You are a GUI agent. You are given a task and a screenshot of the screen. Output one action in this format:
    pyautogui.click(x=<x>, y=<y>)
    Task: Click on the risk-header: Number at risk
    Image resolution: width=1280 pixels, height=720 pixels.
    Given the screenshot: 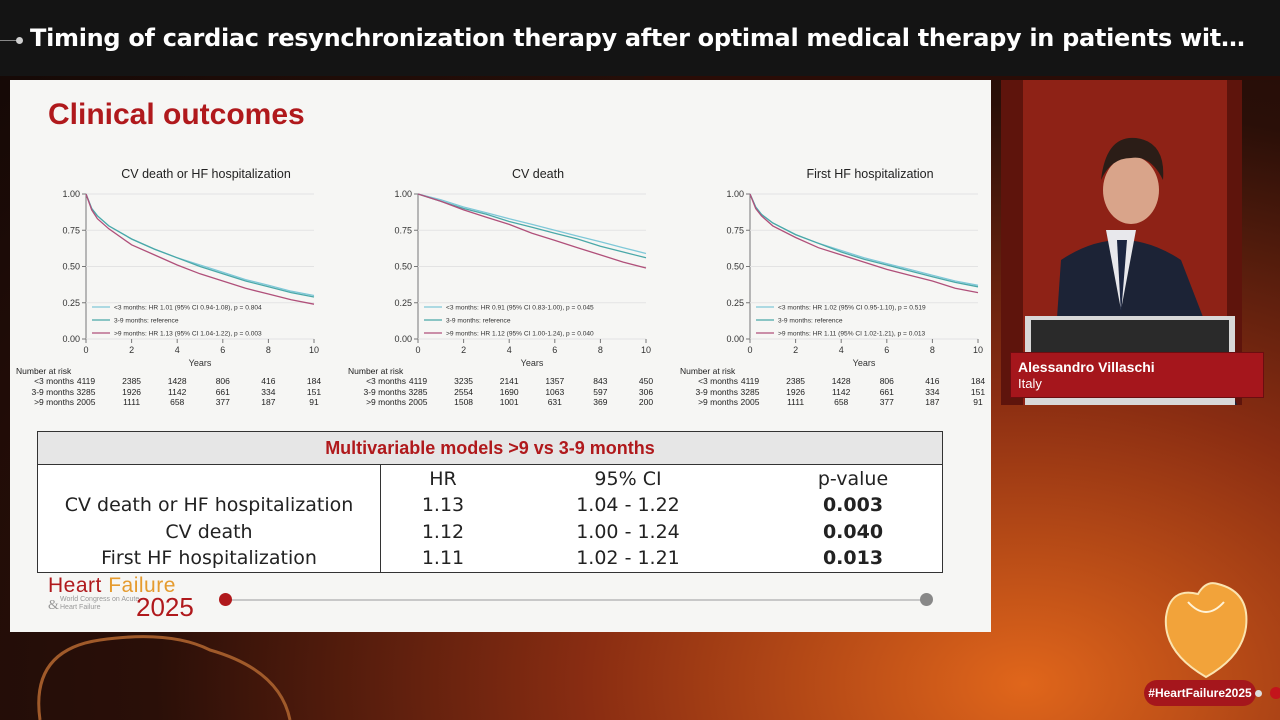 What is the action you would take?
    pyautogui.click(x=44, y=371)
    